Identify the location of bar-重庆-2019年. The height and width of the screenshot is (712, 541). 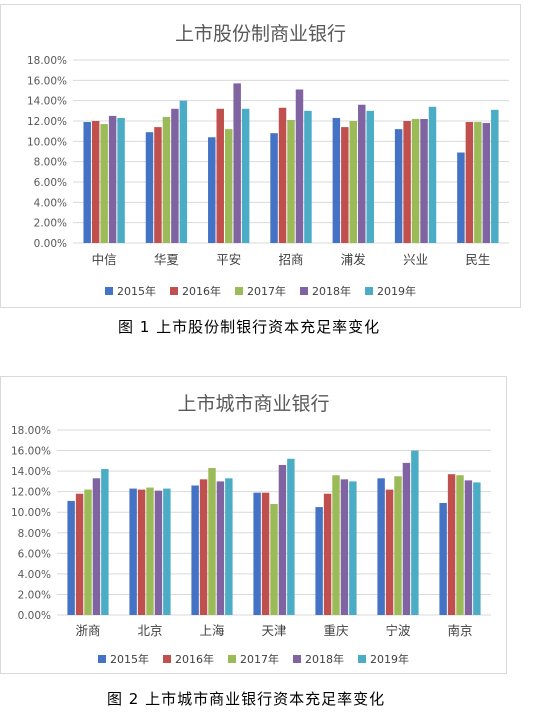
(353, 548).